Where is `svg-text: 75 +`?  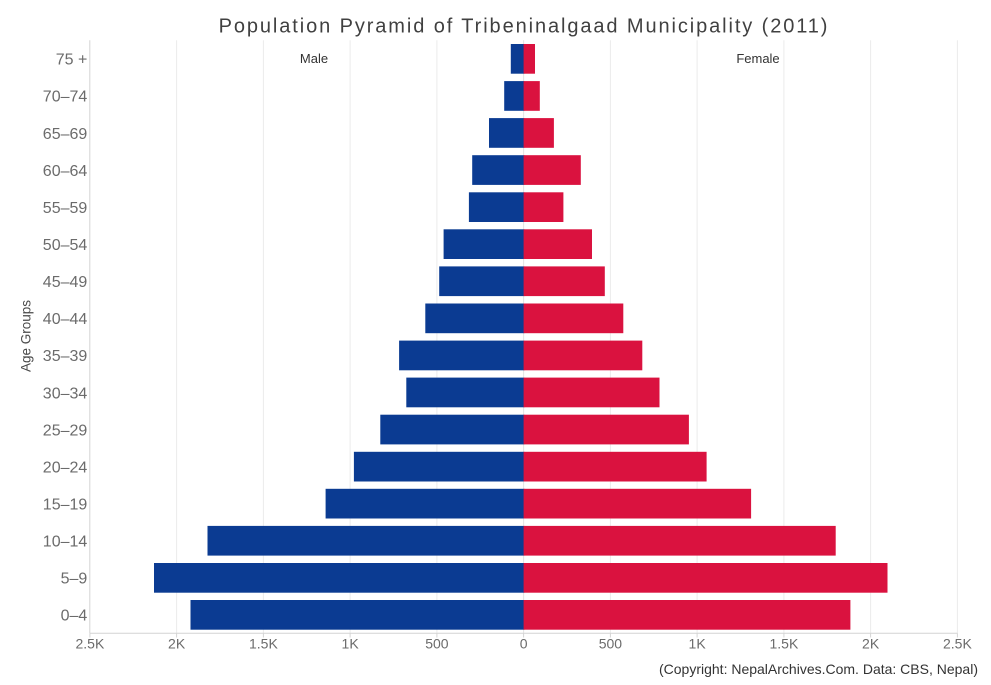
svg-text: 75 + is located at coordinates (72, 60).